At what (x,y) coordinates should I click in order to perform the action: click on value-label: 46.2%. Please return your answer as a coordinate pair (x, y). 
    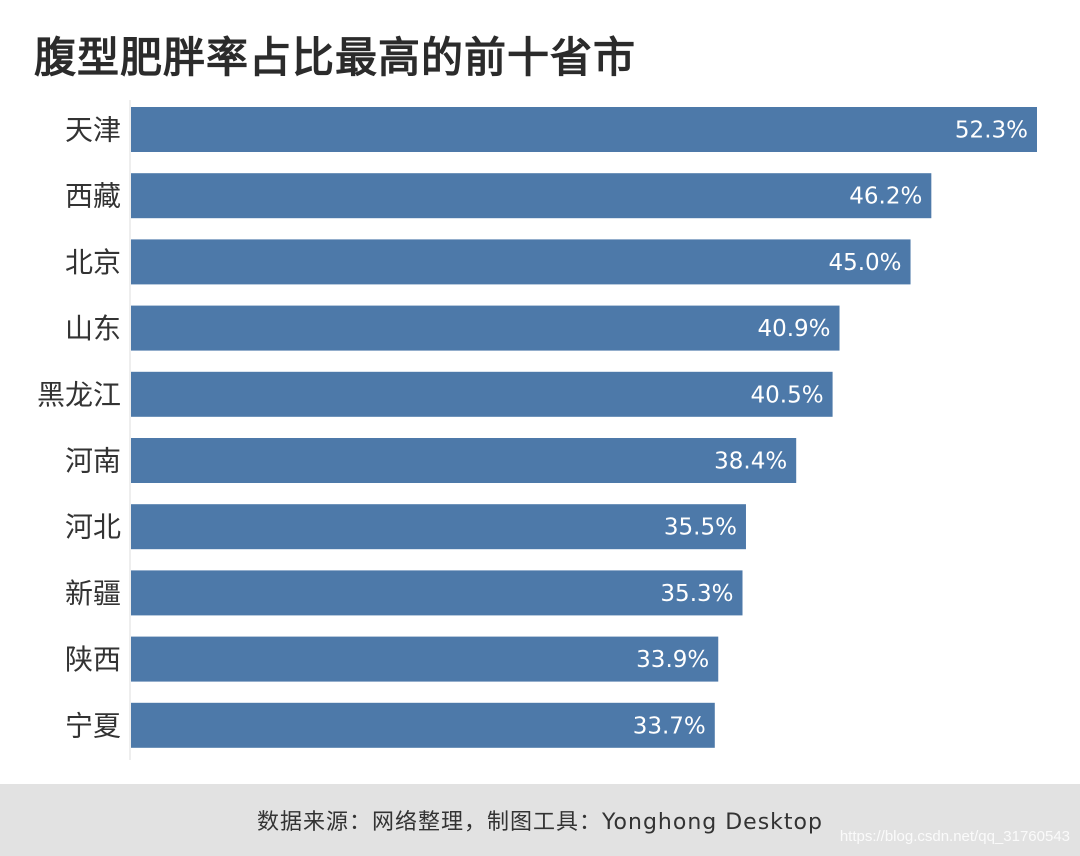
    Looking at the image, I should click on (885, 197).